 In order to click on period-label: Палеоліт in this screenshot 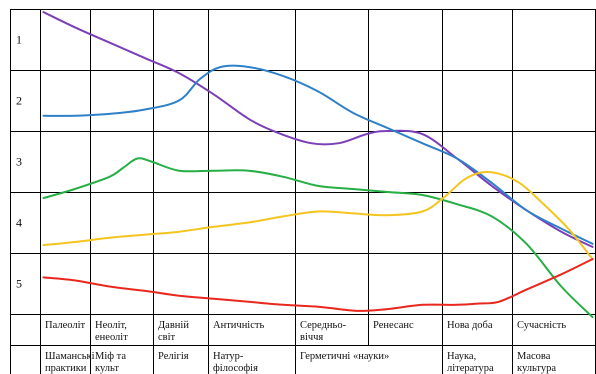, I will do `click(65, 325)`.